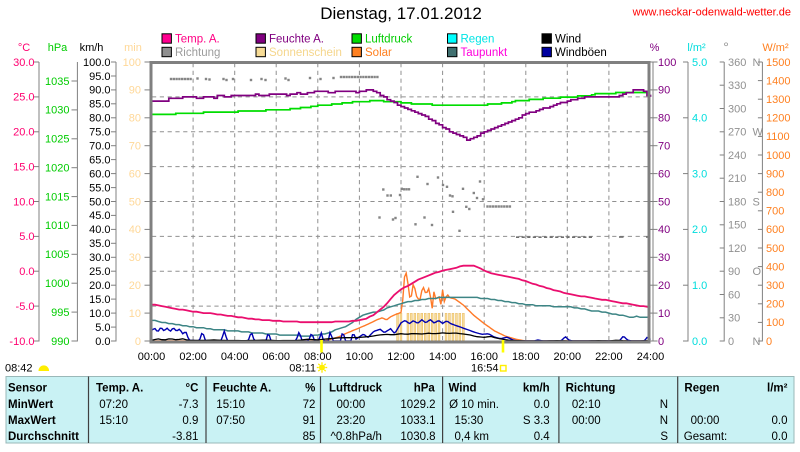 The height and width of the screenshot is (452, 800). Describe the element at coordinates (57, 140) in the screenshot. I see `svg-text: 1025` at that location.